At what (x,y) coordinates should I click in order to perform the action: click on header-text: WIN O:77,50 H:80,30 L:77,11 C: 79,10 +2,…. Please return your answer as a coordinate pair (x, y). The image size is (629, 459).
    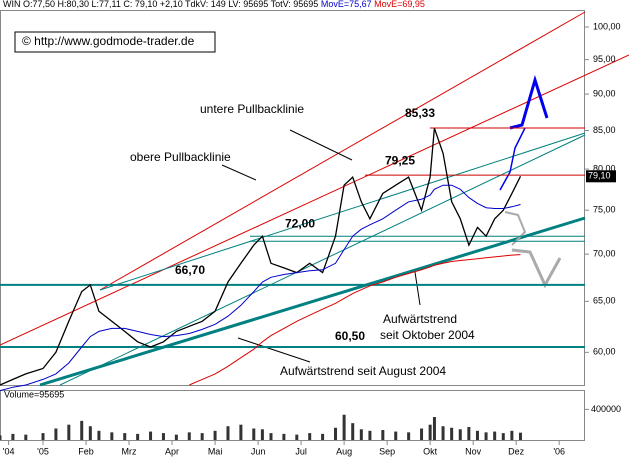
    Looking at the image, I should click on (160, 4).